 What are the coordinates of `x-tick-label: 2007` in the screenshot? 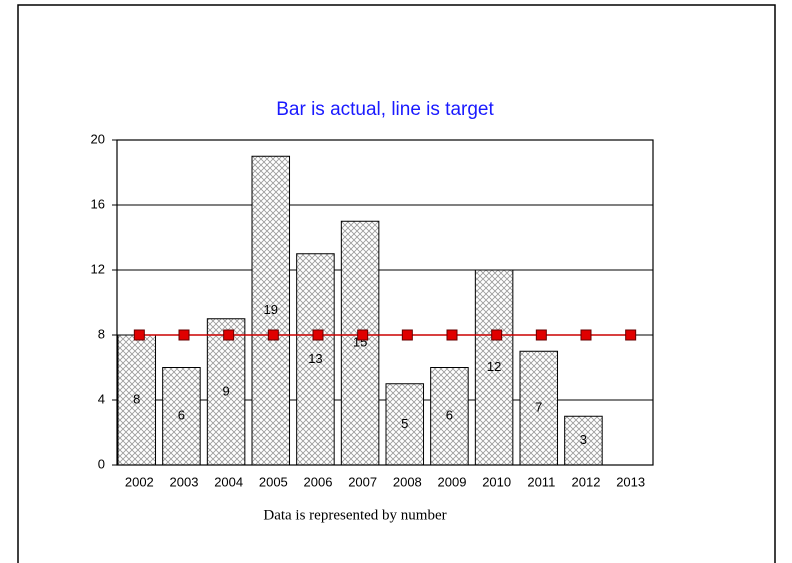 It's located at (362, 481).